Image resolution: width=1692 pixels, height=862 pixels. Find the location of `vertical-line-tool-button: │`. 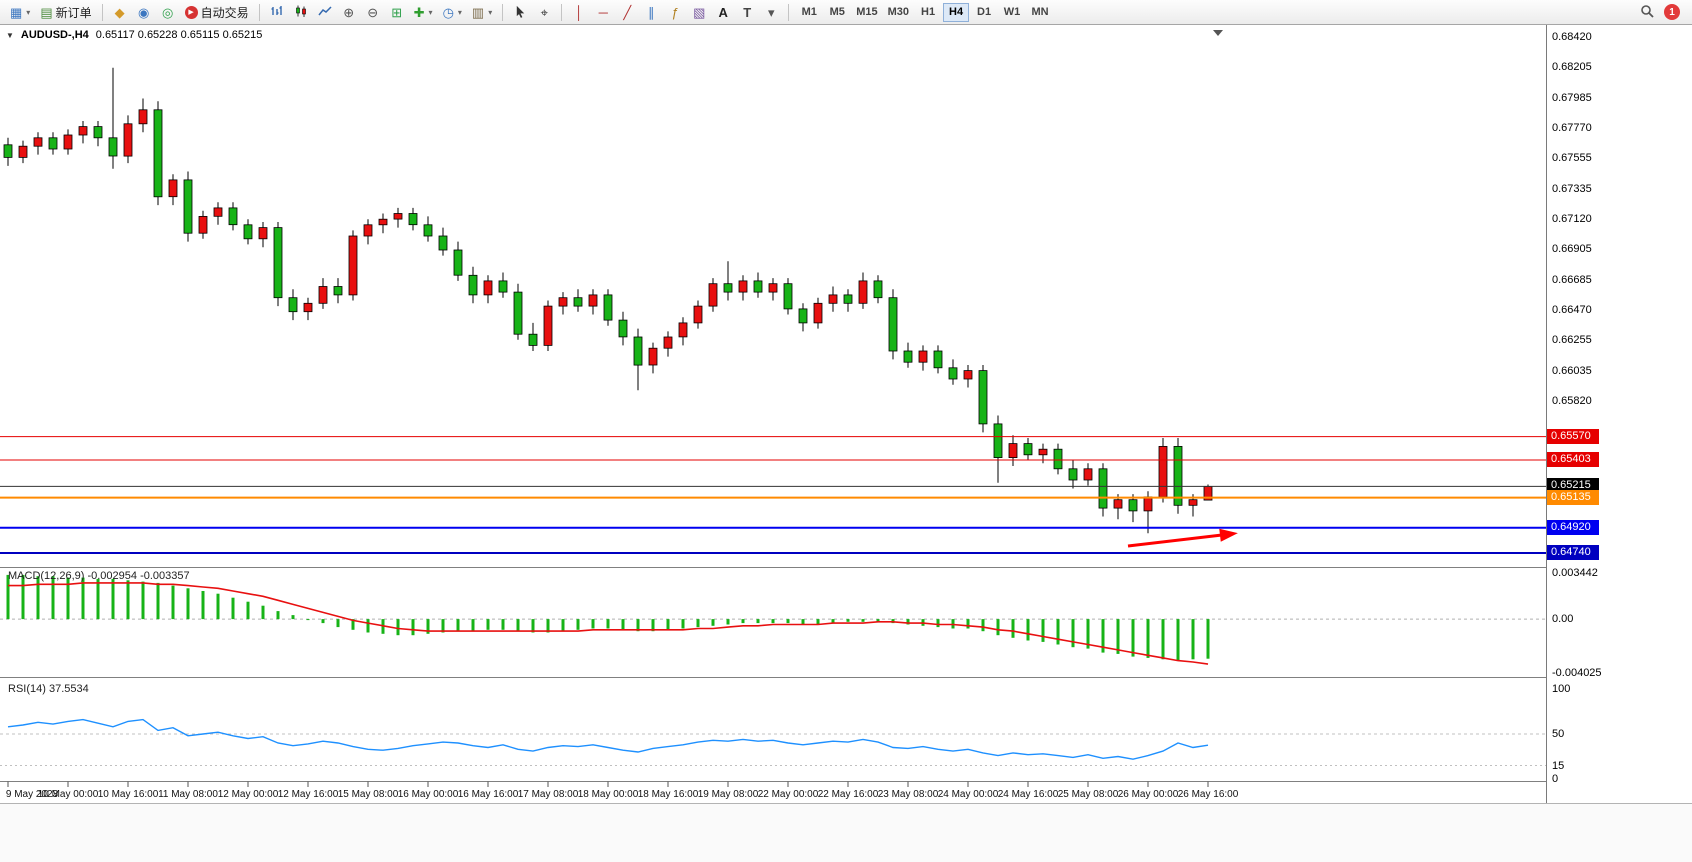

vertical-line-tool-button: │ is located at coordinates (579, 12).